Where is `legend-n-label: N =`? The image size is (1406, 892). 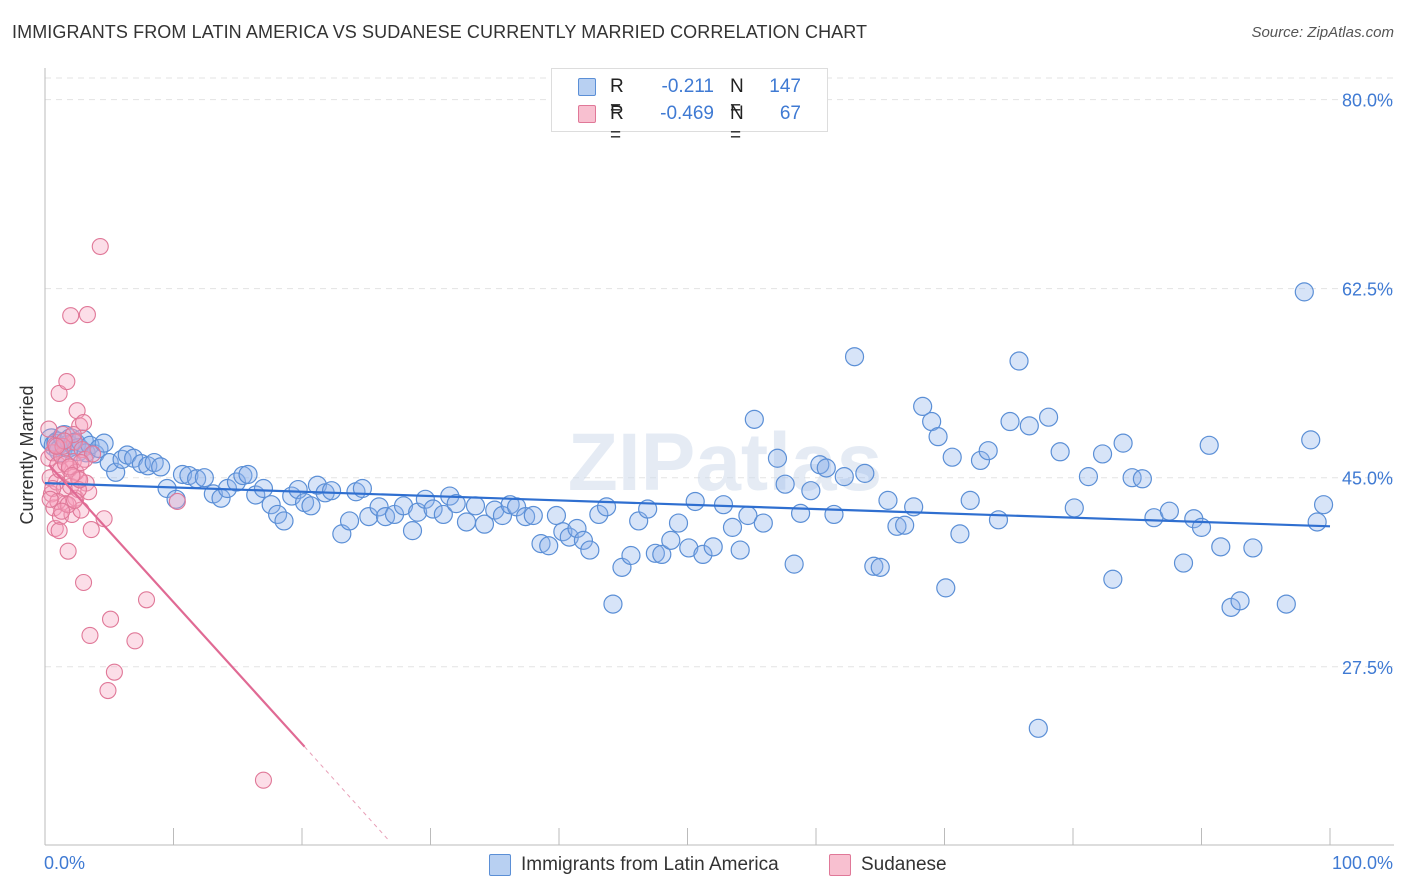 legend-n-label: N = is located at coordinates (737, 97).